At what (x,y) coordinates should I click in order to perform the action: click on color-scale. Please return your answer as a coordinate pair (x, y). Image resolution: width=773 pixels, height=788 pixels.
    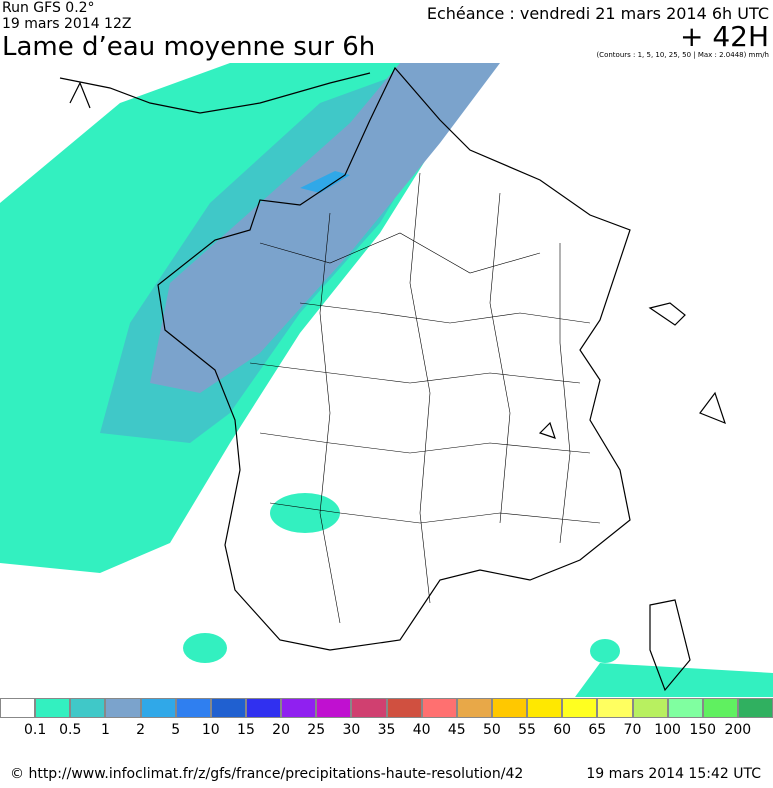
    Looking at the image, I should click on (386, 708).